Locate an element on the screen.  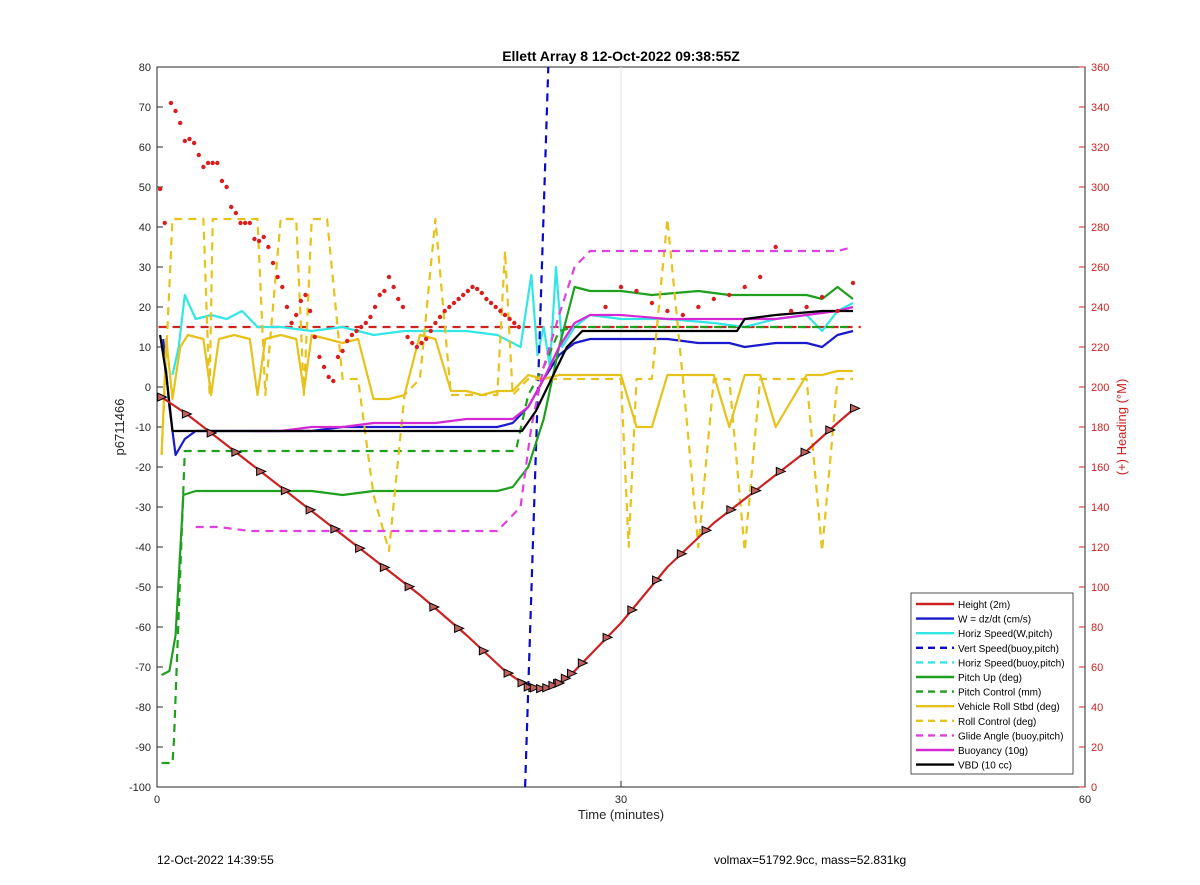
y2-tick-label: 220 is located at coordinates (1100, 348).